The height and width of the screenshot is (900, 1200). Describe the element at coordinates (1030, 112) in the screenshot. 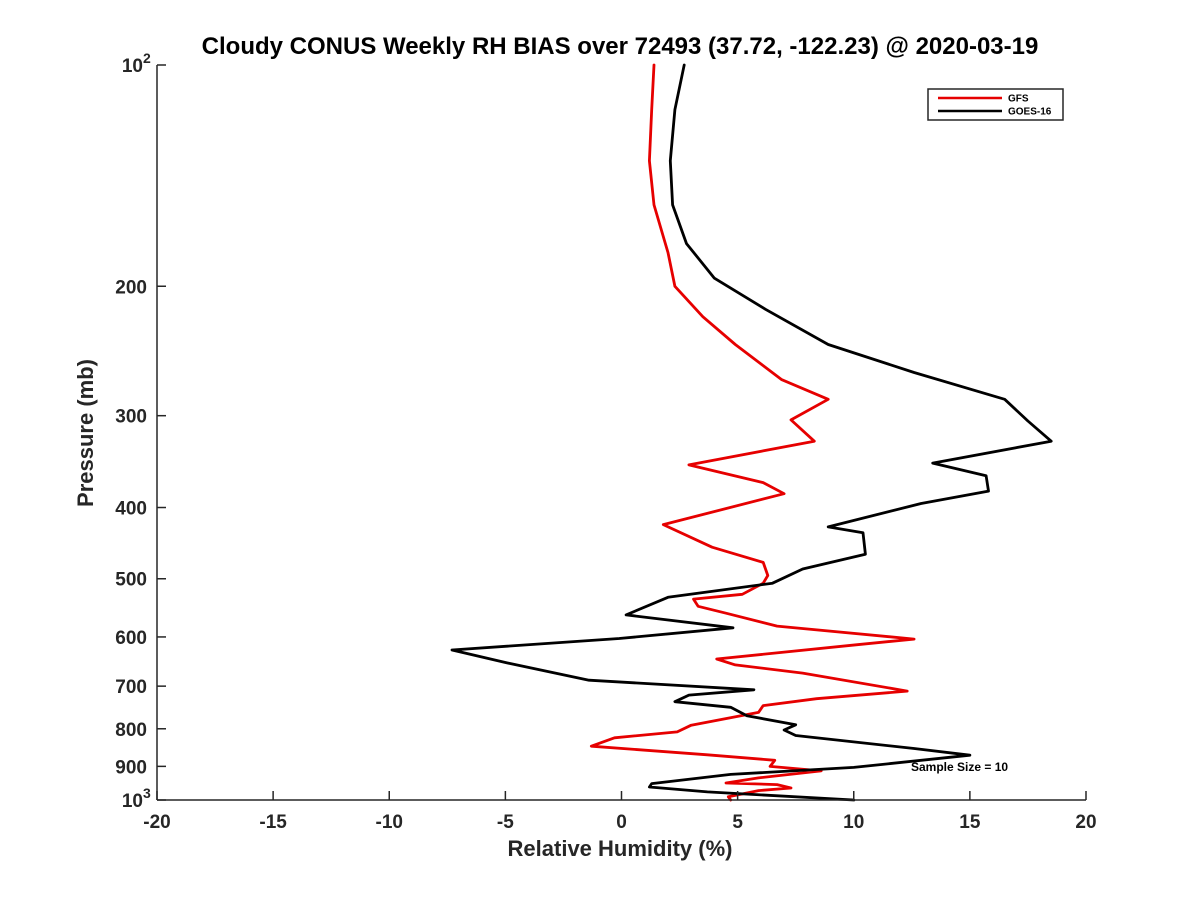

I see `legend-label-goes16: GOES-16` at that location.